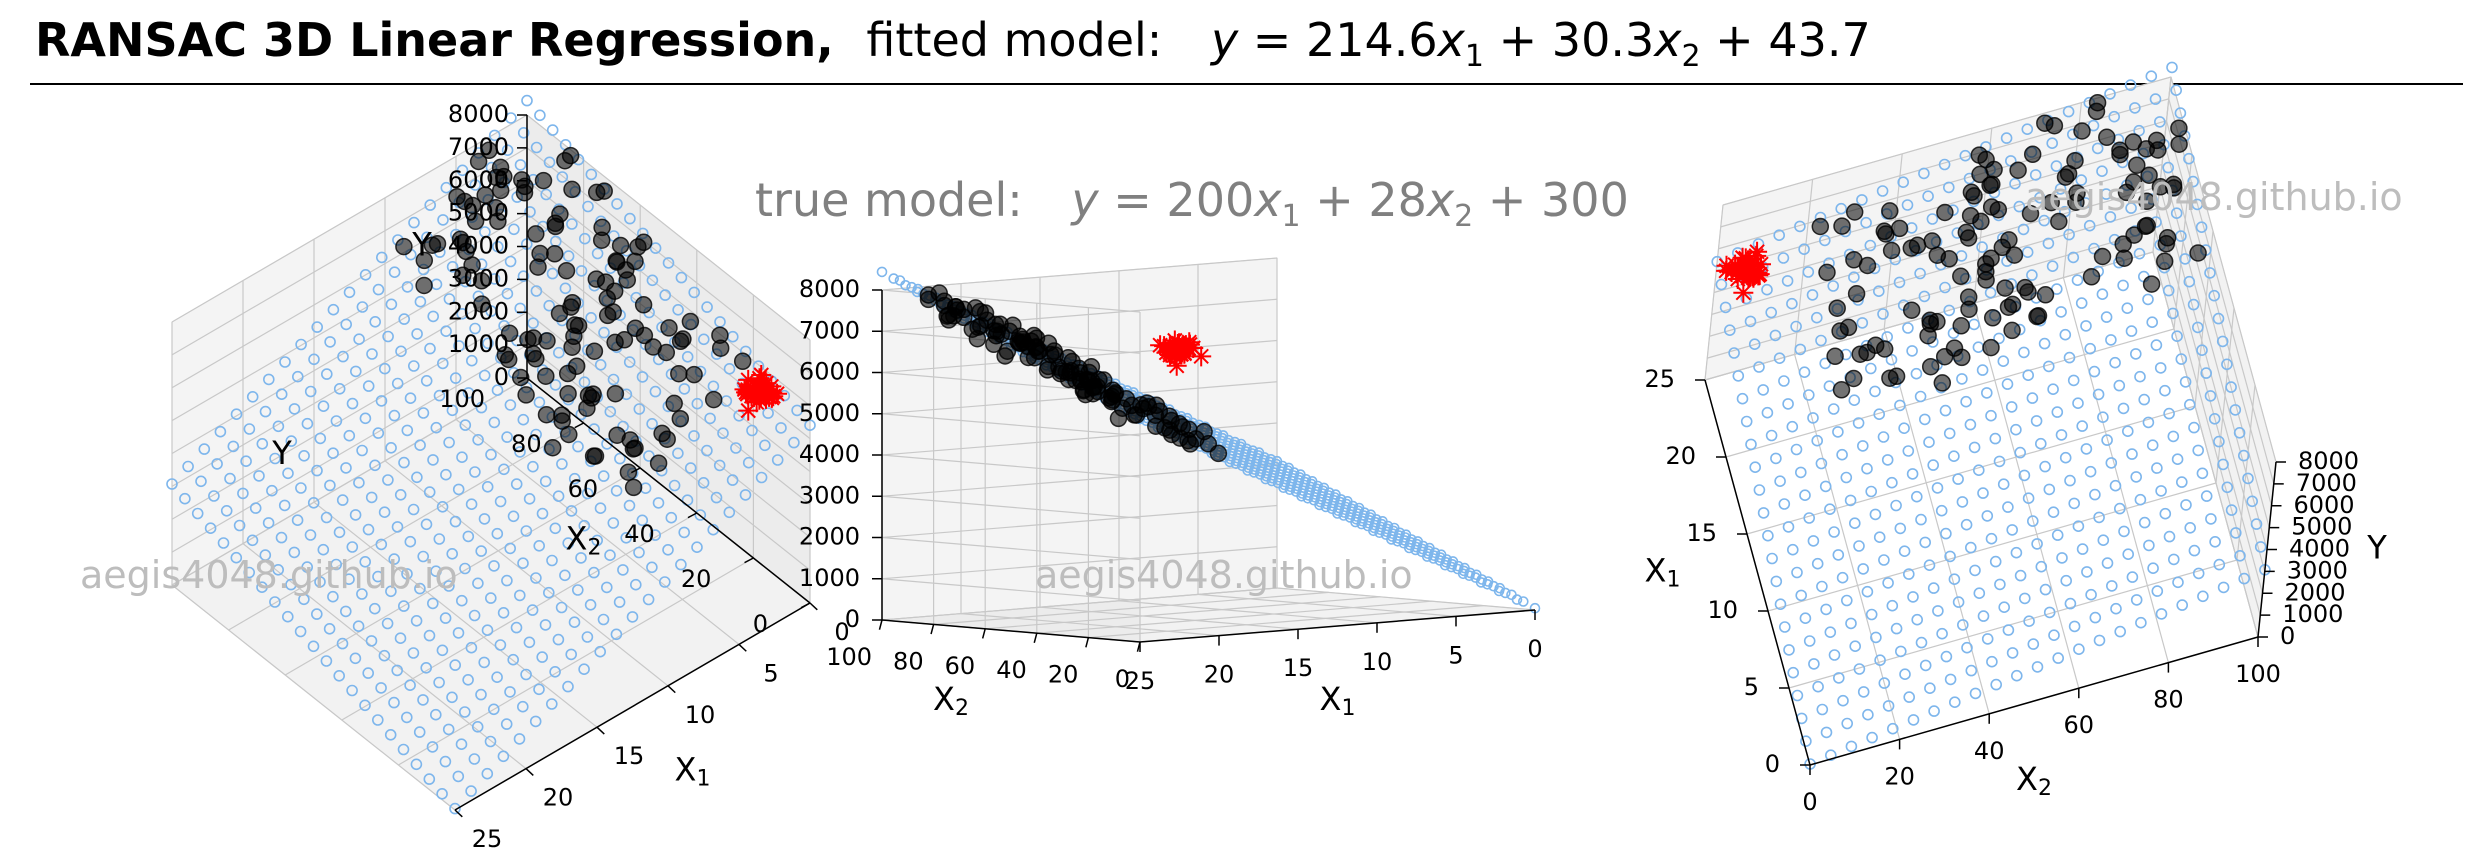 Image resolution: width=2488 pixels, height=851 pixels. What do you see at coordinates (1750, 276) in the screenshot?
I see `outlier-point` at bounding box center [1750, 276].